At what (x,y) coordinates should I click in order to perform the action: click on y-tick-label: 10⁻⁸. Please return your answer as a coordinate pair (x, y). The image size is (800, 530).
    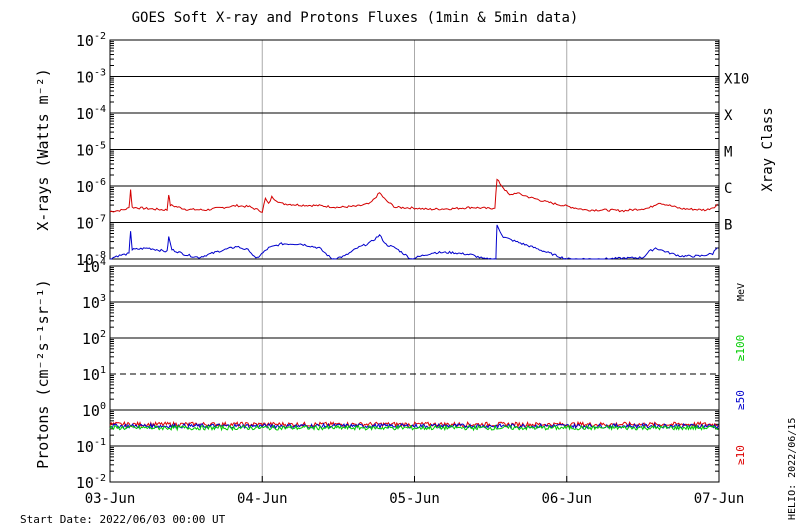
    Looking at the image, I should click on (91, 259).